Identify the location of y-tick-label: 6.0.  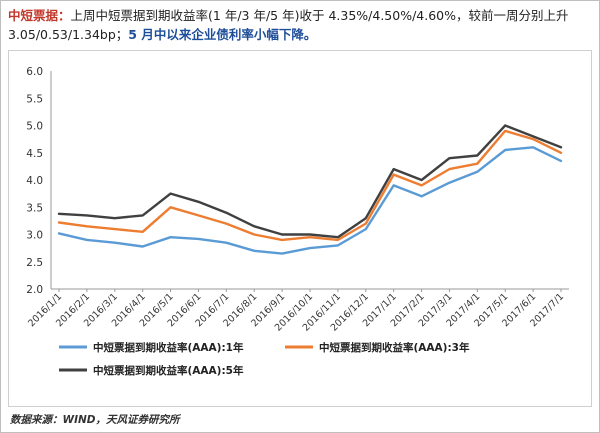
(34, 72).